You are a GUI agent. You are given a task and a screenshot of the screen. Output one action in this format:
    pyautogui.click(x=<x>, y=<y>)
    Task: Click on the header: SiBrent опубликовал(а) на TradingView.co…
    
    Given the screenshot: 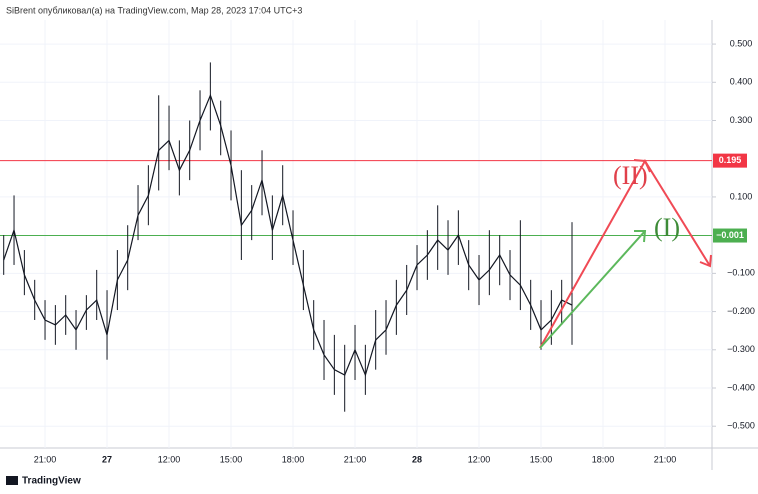 What is the action you would take?
    pyautogui.click(x=154, y=10)
    